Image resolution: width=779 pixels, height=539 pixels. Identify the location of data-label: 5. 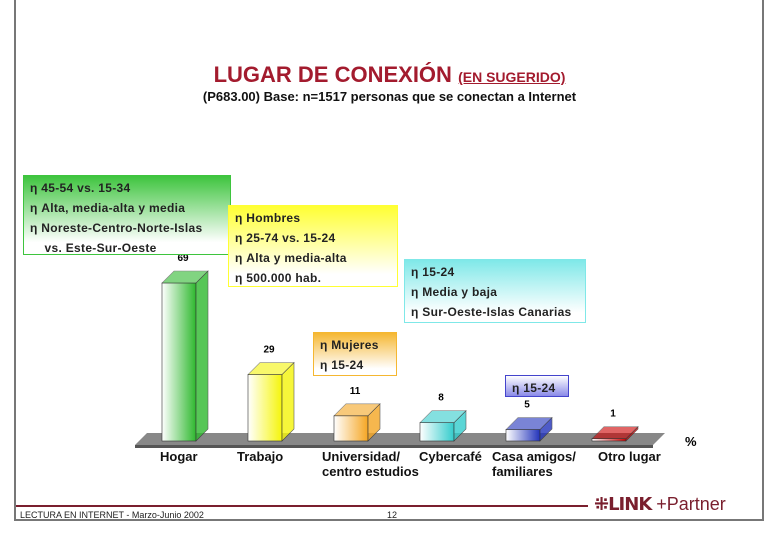
(527, 405).